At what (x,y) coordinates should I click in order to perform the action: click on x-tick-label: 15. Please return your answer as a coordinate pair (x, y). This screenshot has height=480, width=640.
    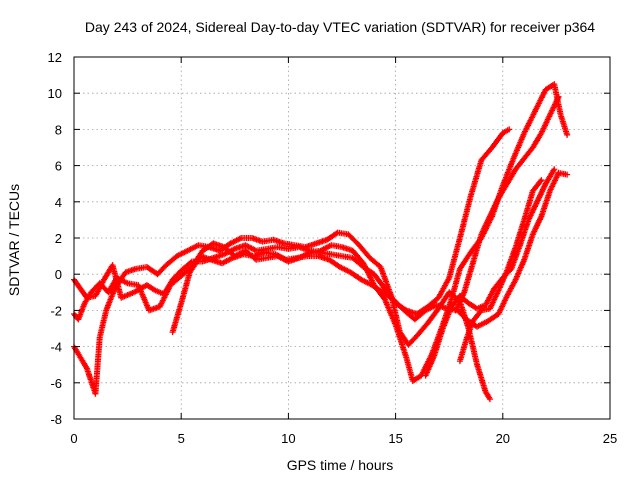
    Looking at the image, I should click on (395, 438).